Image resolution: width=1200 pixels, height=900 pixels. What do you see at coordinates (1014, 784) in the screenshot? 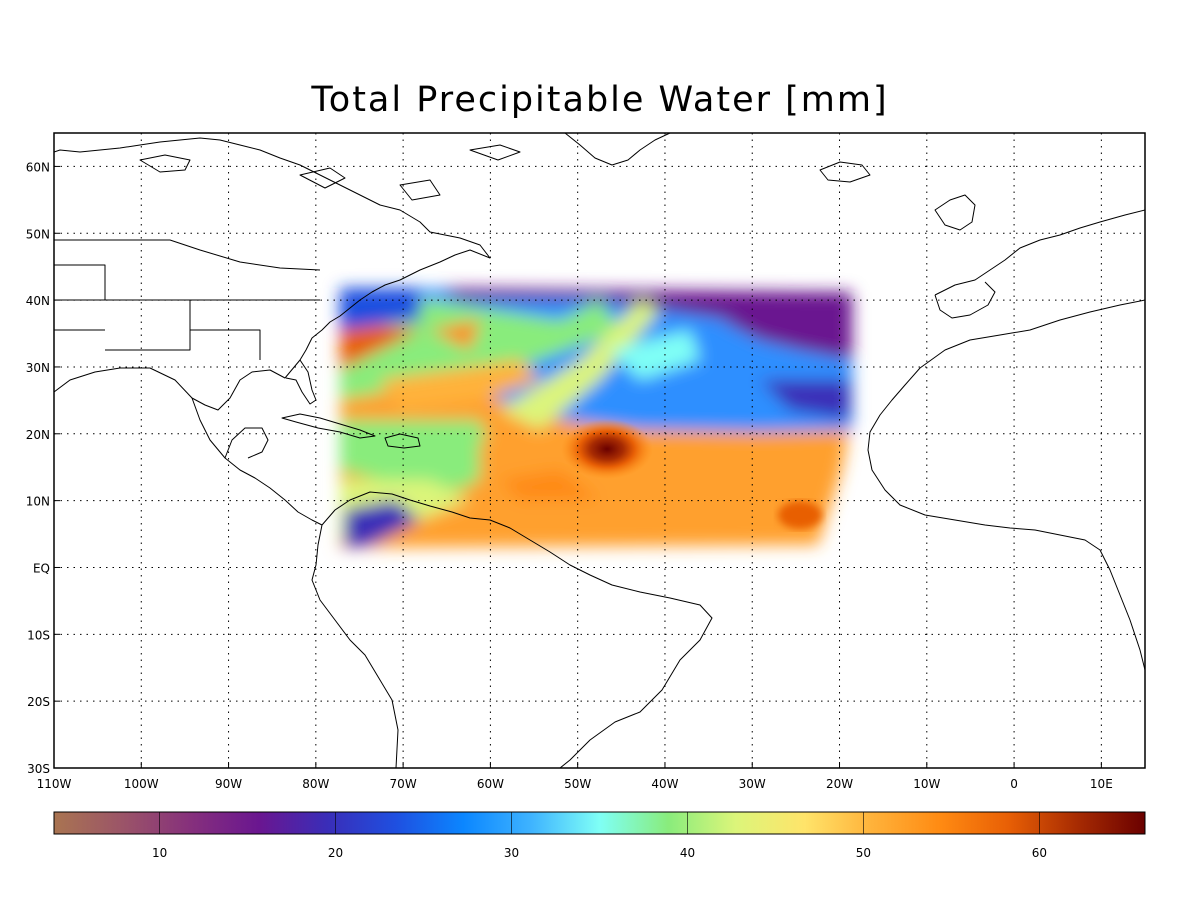
I see `x-tick-label: 0` at bounding box center [1014, 784].